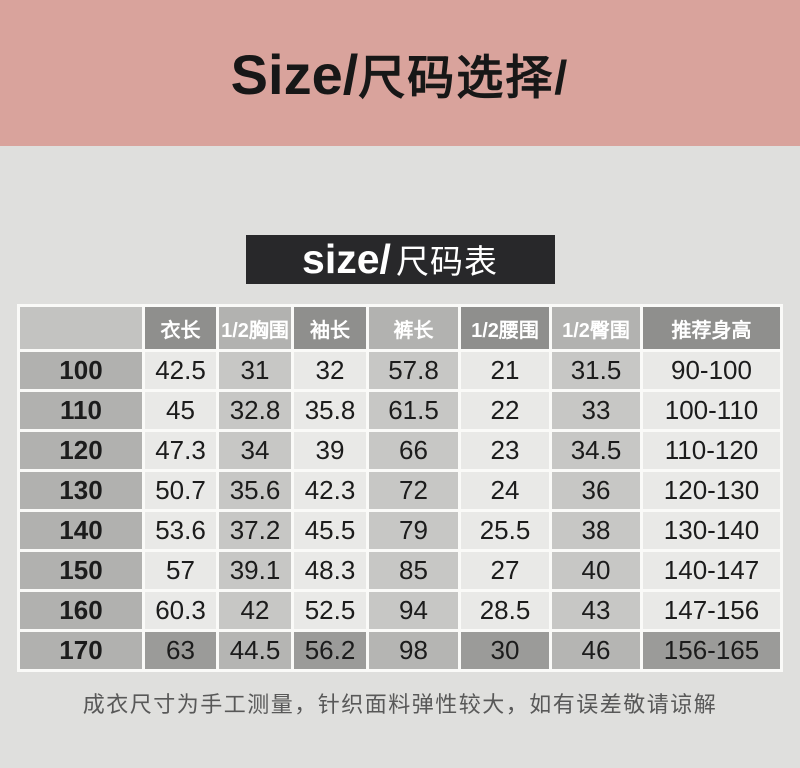  I want to click on size-cell: 57, so click(180, 570).